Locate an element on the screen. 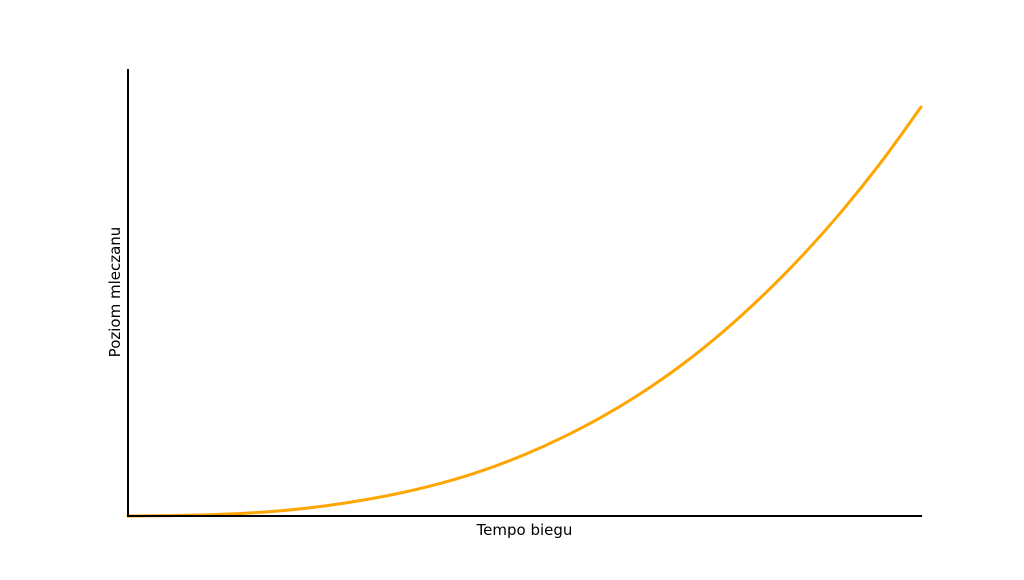  x-axis-label: Tempo biegu is located at coordinates (524, 530).